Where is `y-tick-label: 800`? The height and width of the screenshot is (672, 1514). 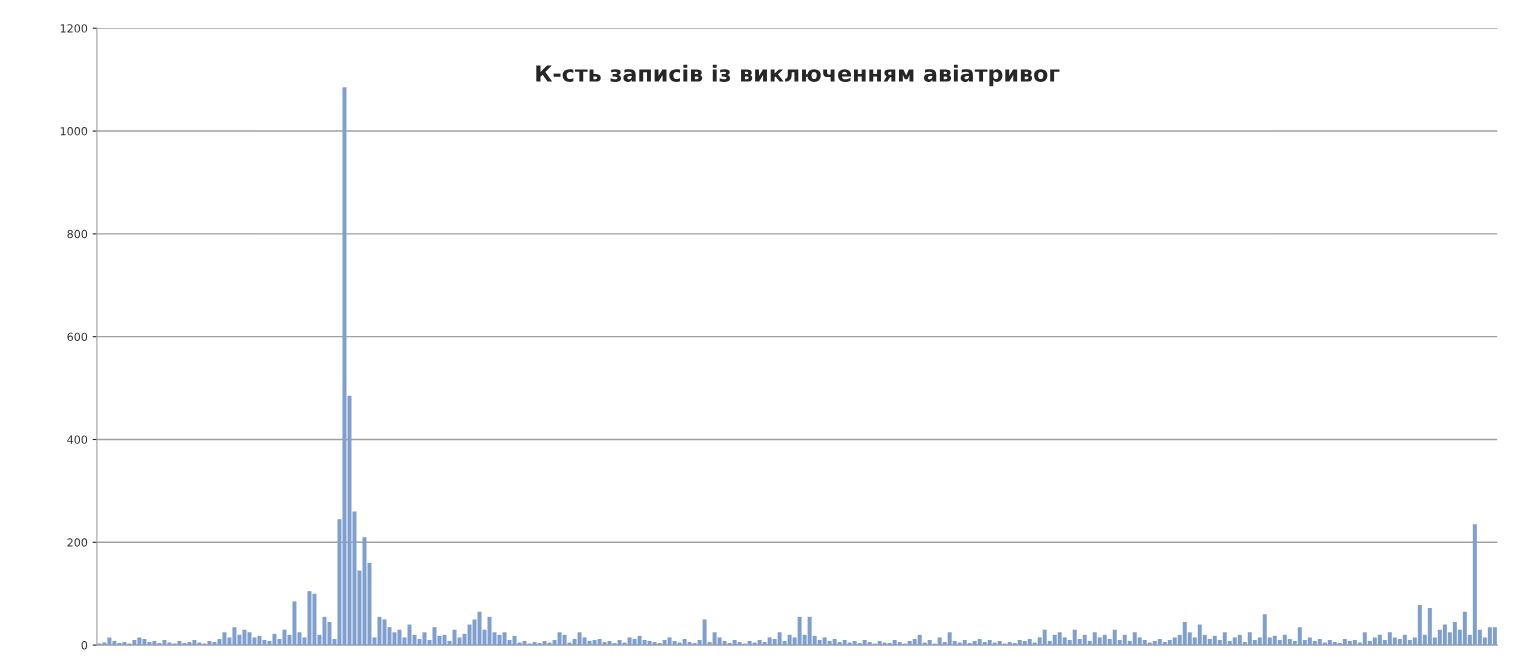 y-tick-label: 800 is located at coordinates (77, 234).